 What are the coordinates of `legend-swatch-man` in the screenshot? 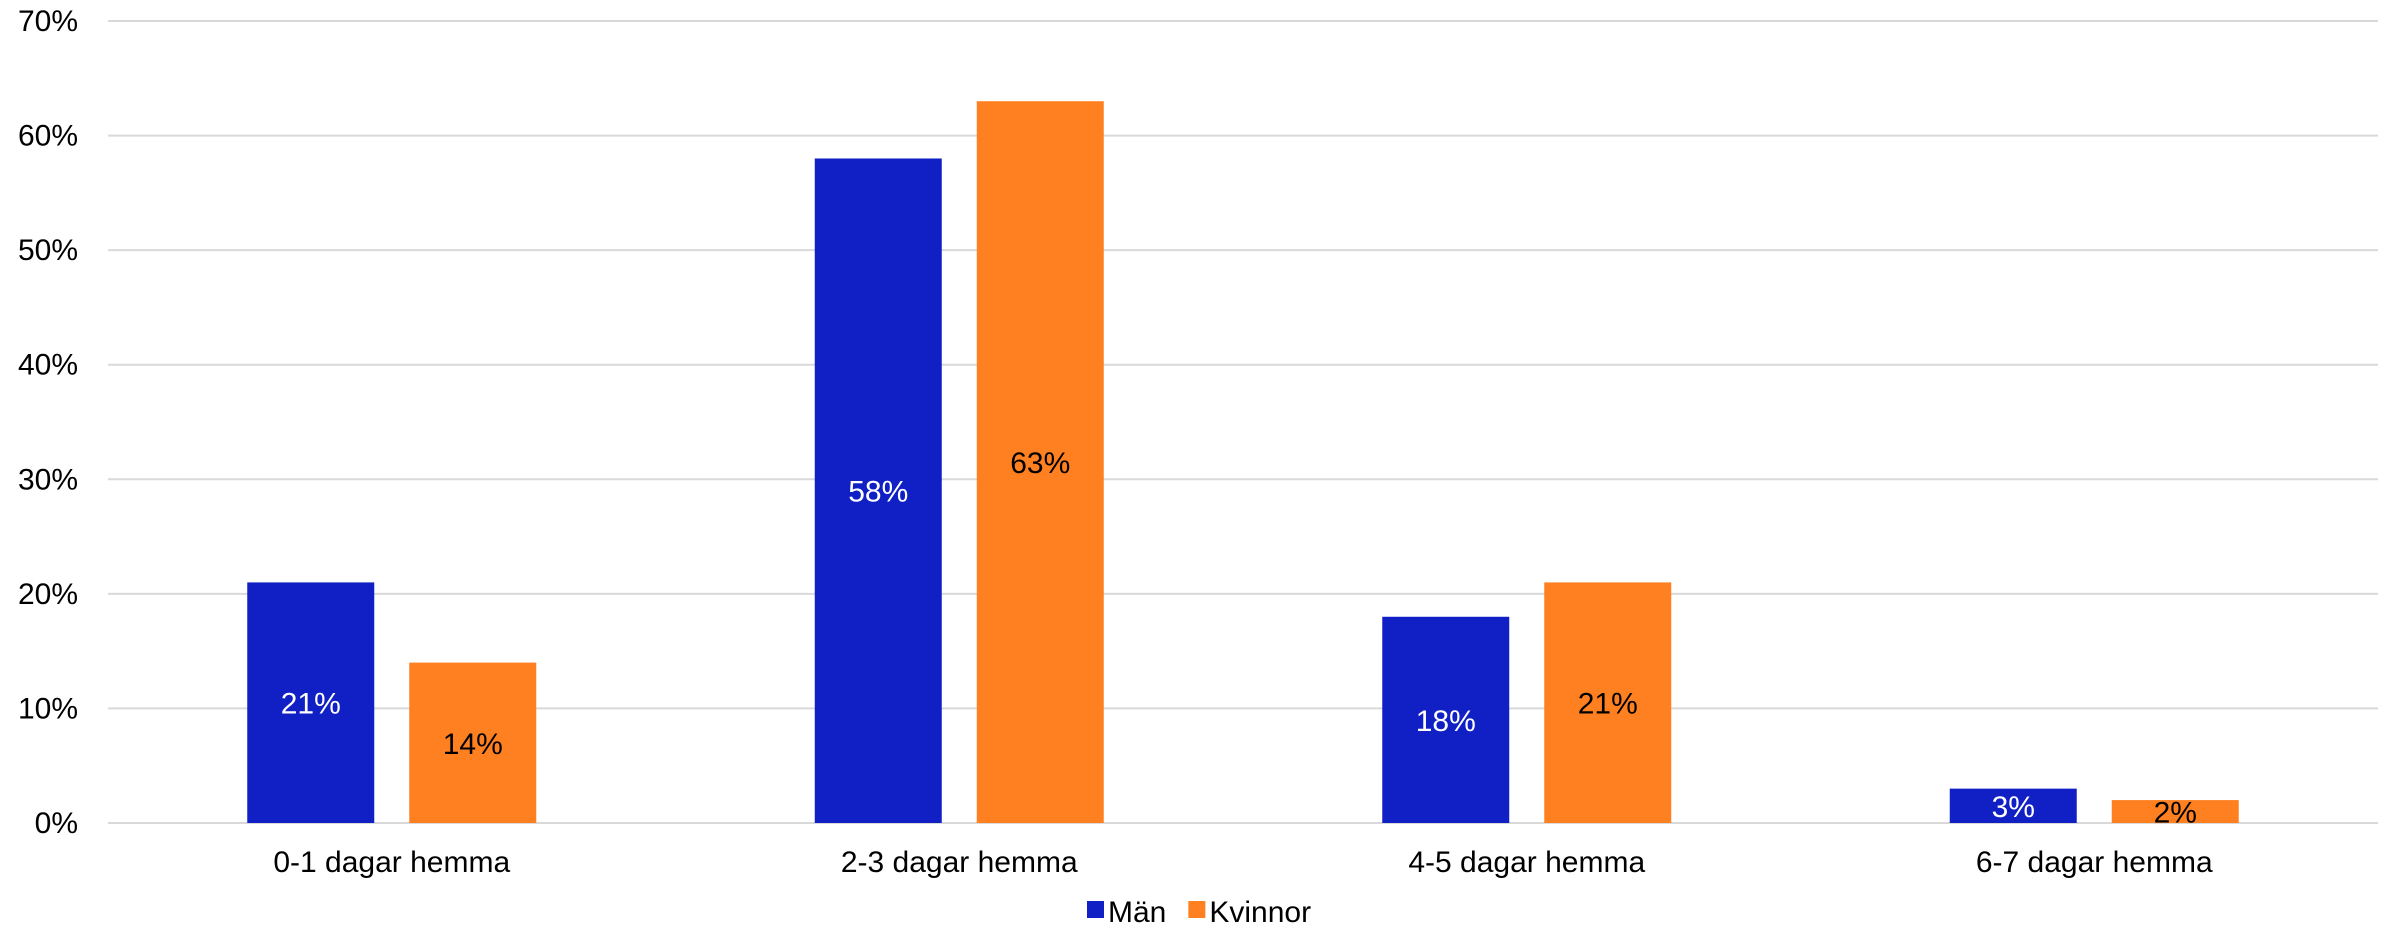 It's located at (1095, 909).